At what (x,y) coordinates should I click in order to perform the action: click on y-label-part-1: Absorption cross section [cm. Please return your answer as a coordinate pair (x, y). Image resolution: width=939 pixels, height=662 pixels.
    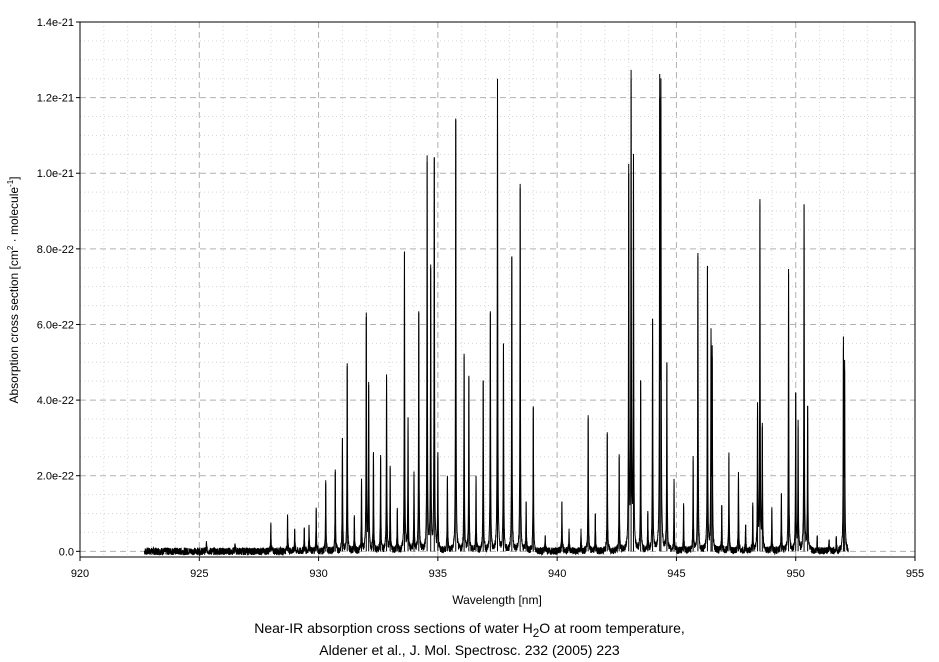
    Looking at the image, I should click on (14, 326).